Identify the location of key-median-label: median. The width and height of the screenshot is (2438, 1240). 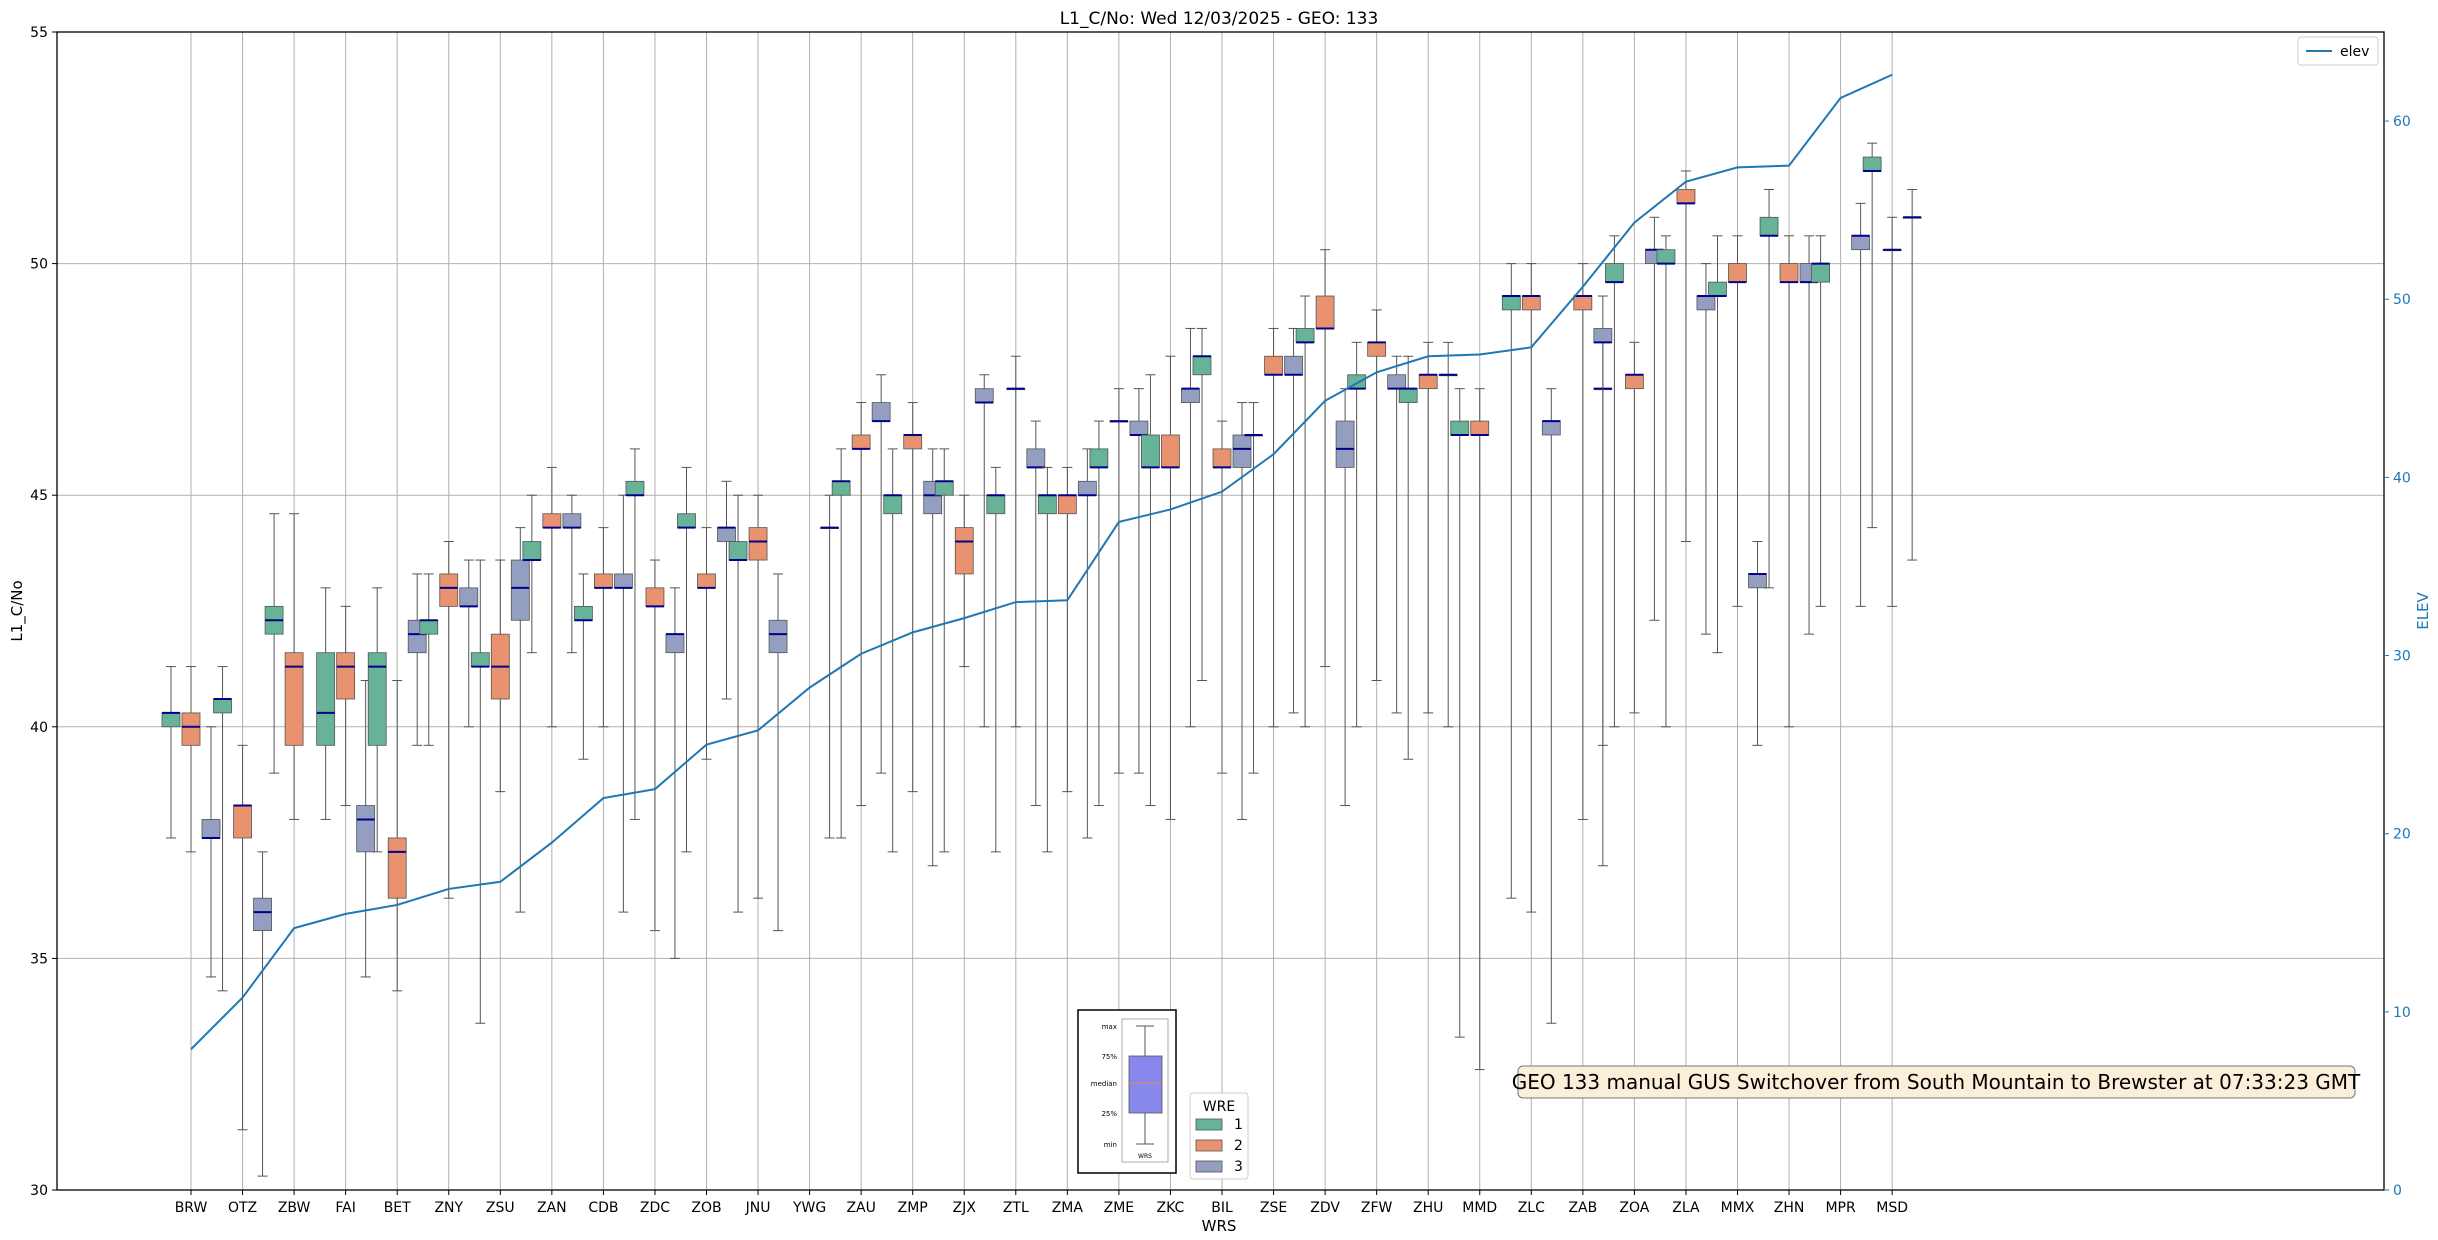
(1104, 1084).